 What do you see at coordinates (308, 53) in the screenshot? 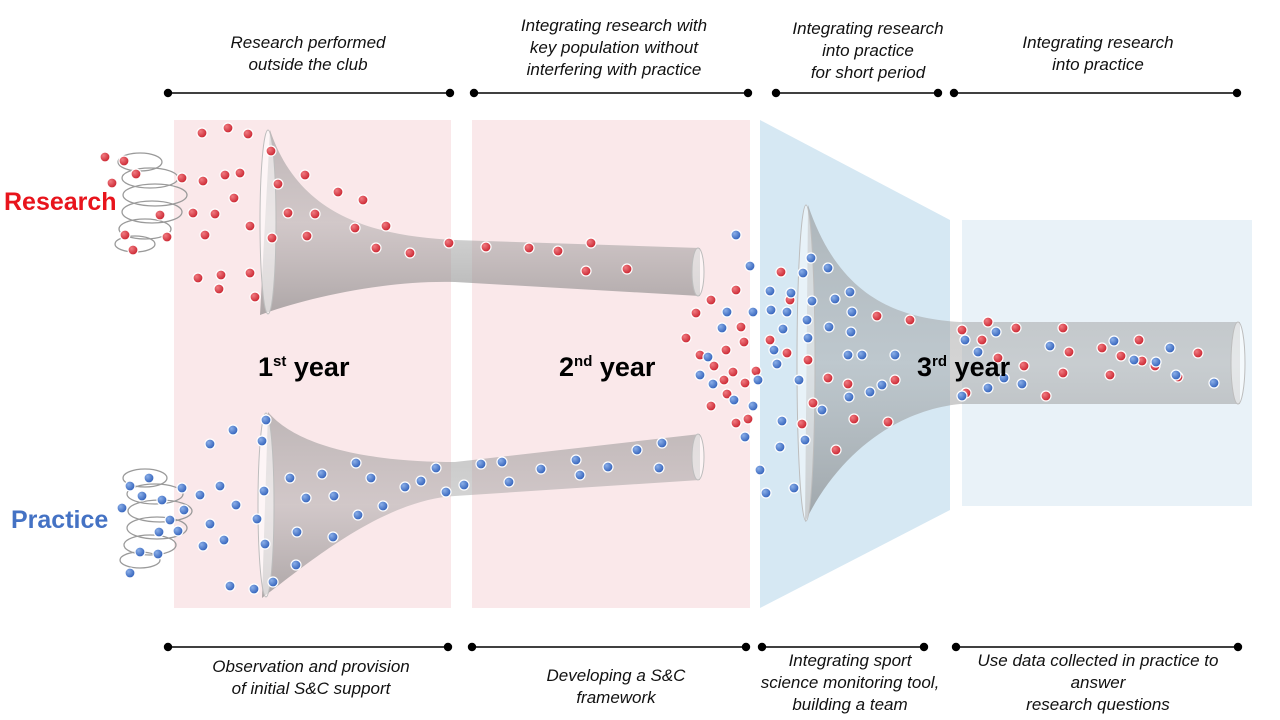
I see `top-caption-1: Research performed outside the club` at bounding box center [308, 53].